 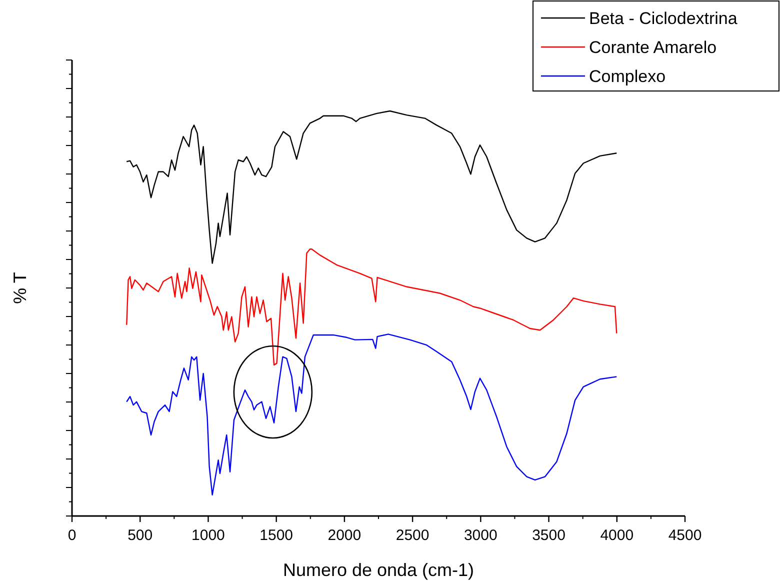 I want to click on x-tick-label: 2000, so click(x=345, y=535).